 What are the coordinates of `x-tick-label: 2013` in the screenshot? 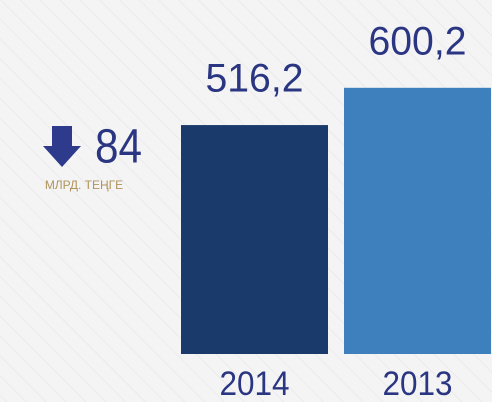 It's located at (418, 383).